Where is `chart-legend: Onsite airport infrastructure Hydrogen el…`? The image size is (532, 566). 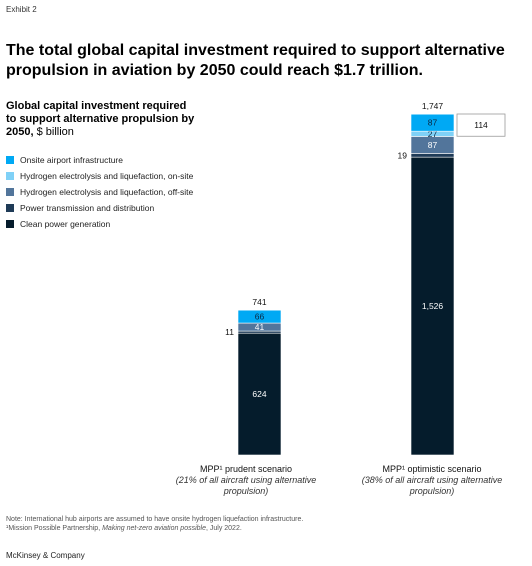 chart-legend: Onsite airport infrastructure Hydrogen el… is located at coordinates (99, 192).